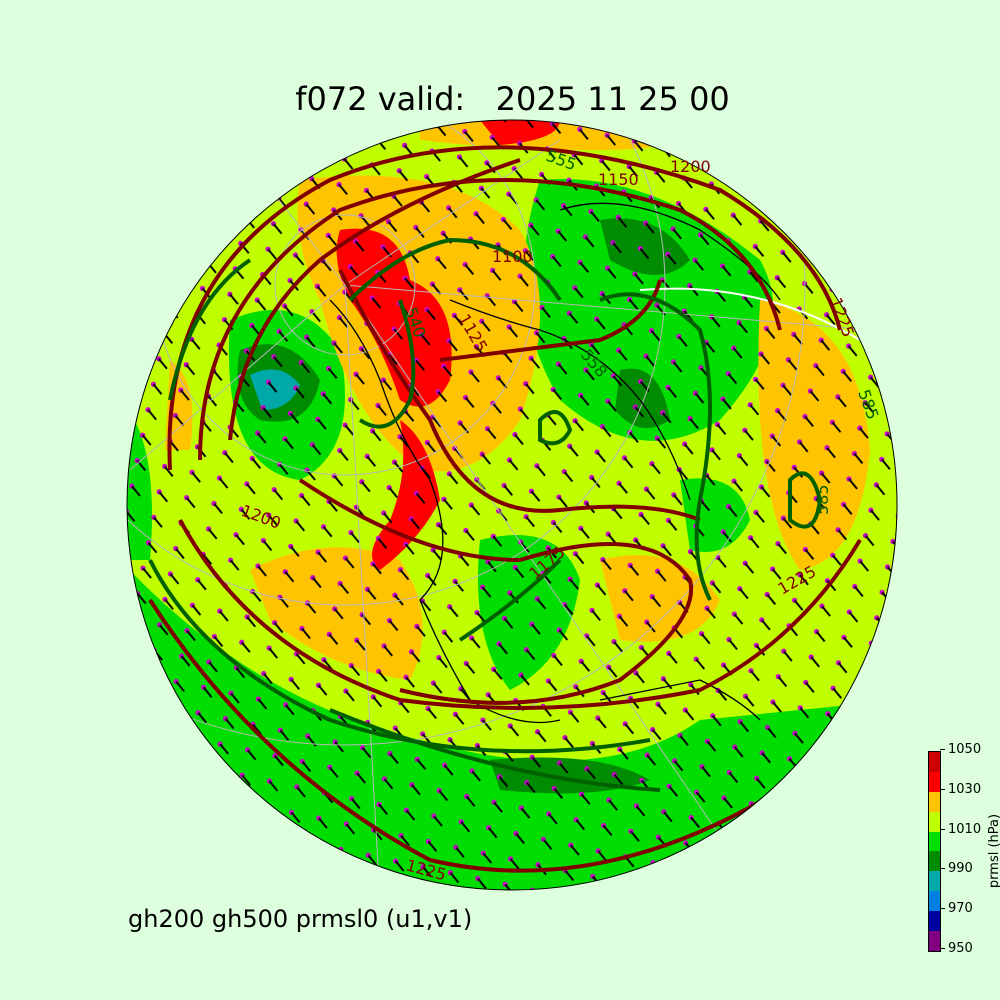  Describe the element at coordinates (960, 789) in the screenshot. I see `colorbar-tick-label: 1030` at that location.